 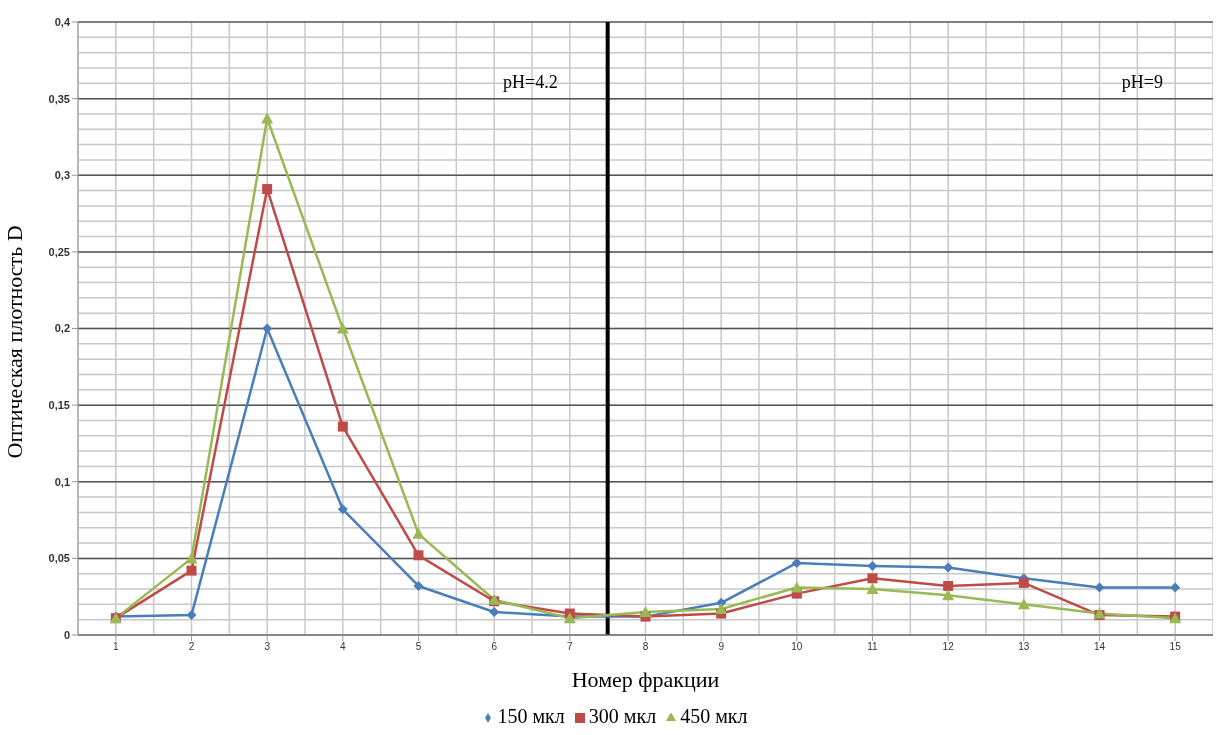 I want to click on x-tick-label: 14, so click(x=1099, y=647).